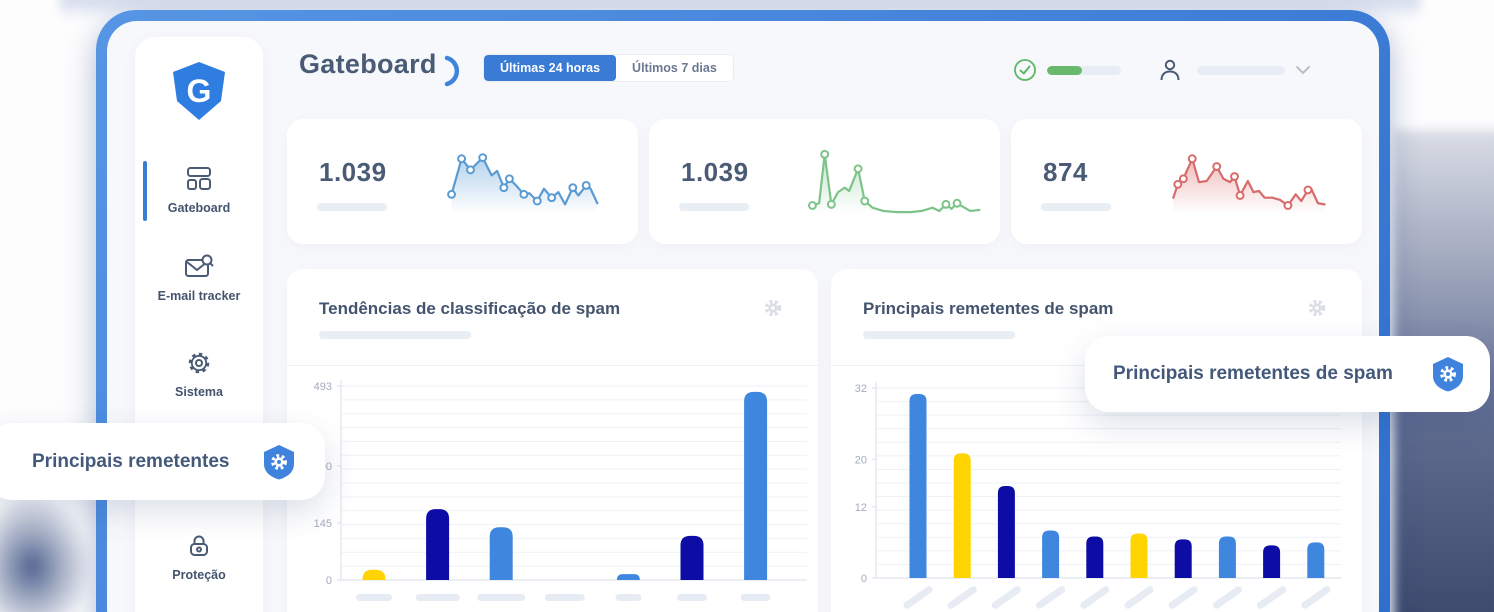 The image size is (1494, 612). I want to click on status-progress-fill, so click(1064, 70).